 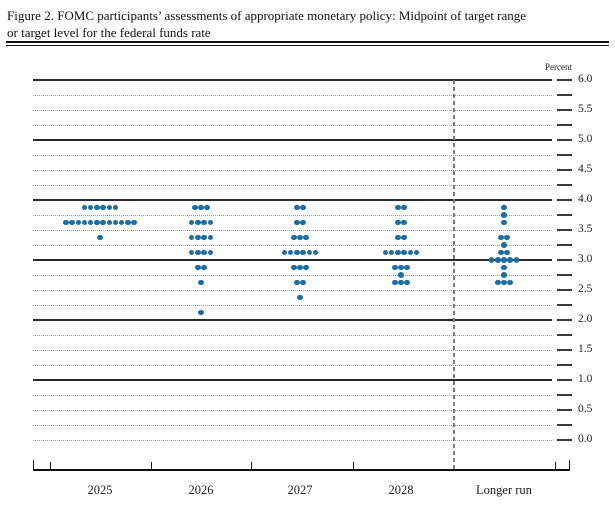 What do you see at coordinates (585, 289) in the screenshot?
I see `y-axis-label: 2.5` at bounding box center [585, 289].